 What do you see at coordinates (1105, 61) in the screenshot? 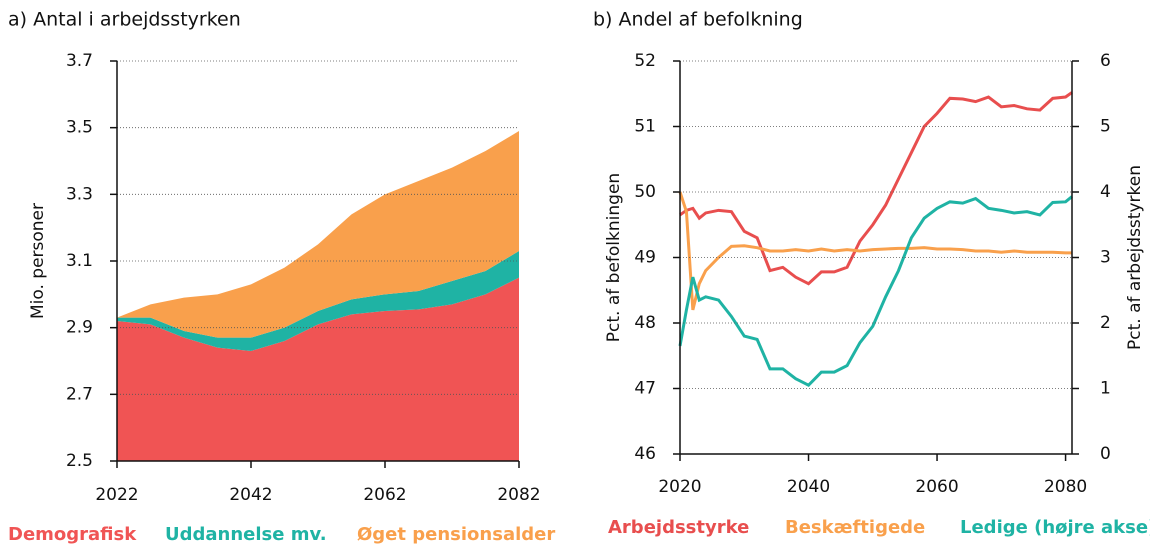
I see `y2-tick-label: 6` at bounding box center [1105, 61].